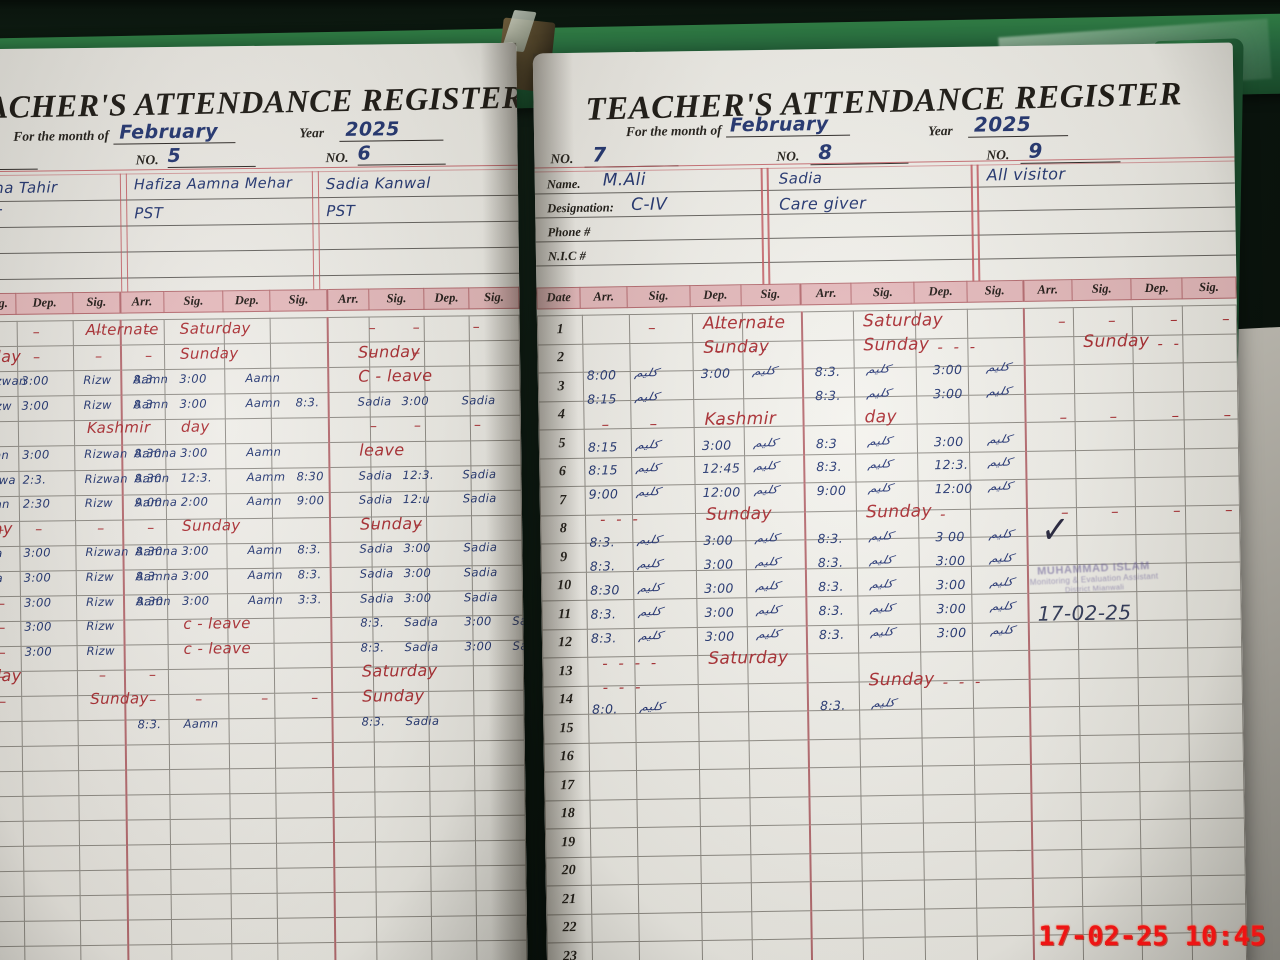  I want to click on left-no-label-3: NO., so click(337, 157).